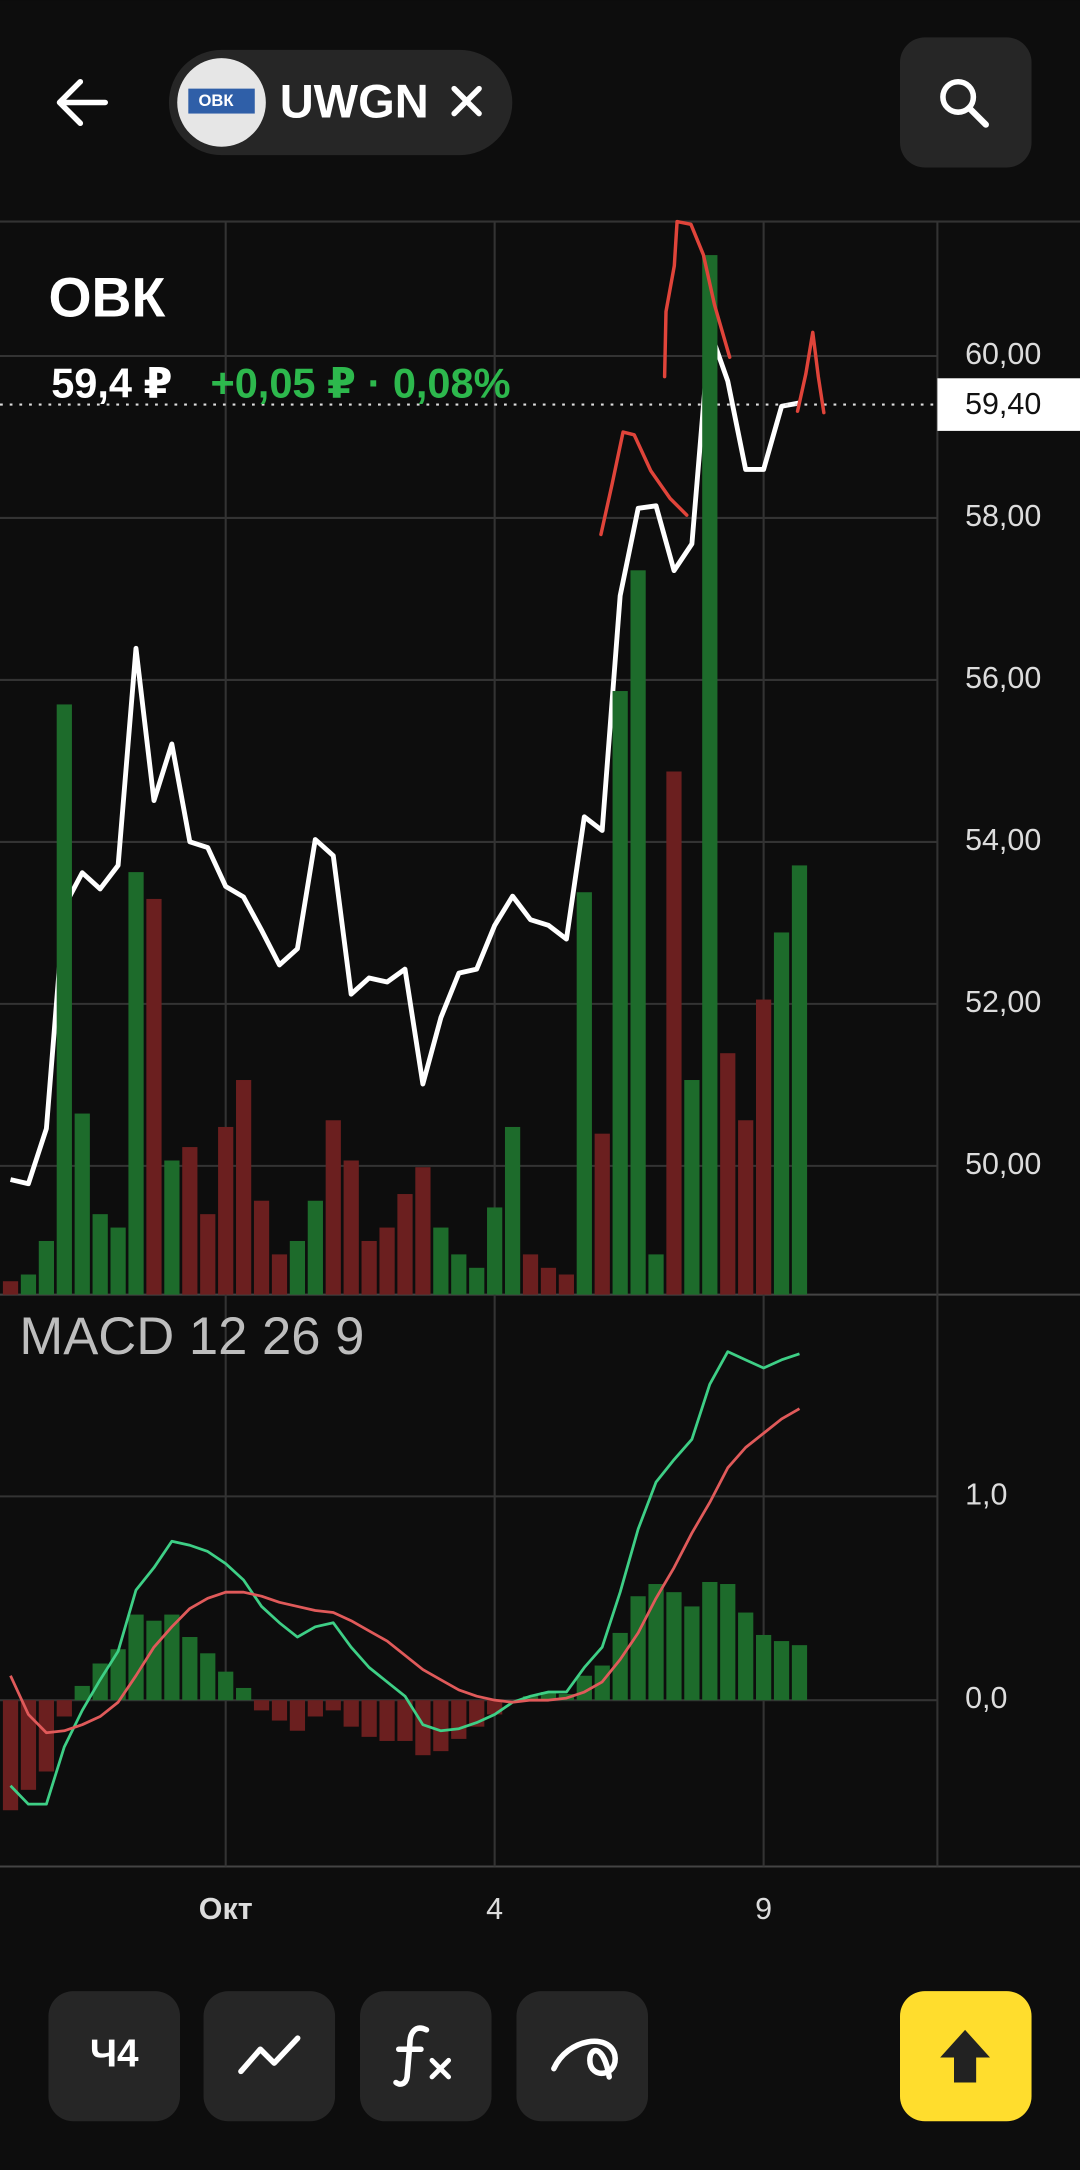 This screenshot has height=2170, width=1080. I want to click on y-tick-label: 56,00, so click(1003, 678).